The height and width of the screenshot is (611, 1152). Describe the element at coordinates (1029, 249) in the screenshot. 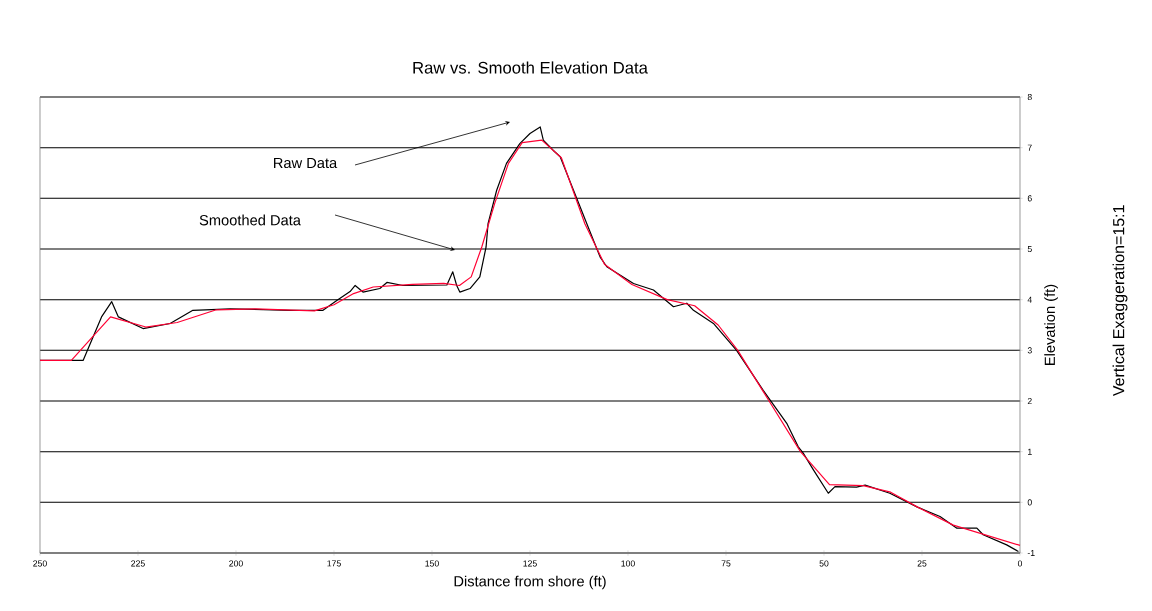

I see `y-tick-label: 5` at that location.